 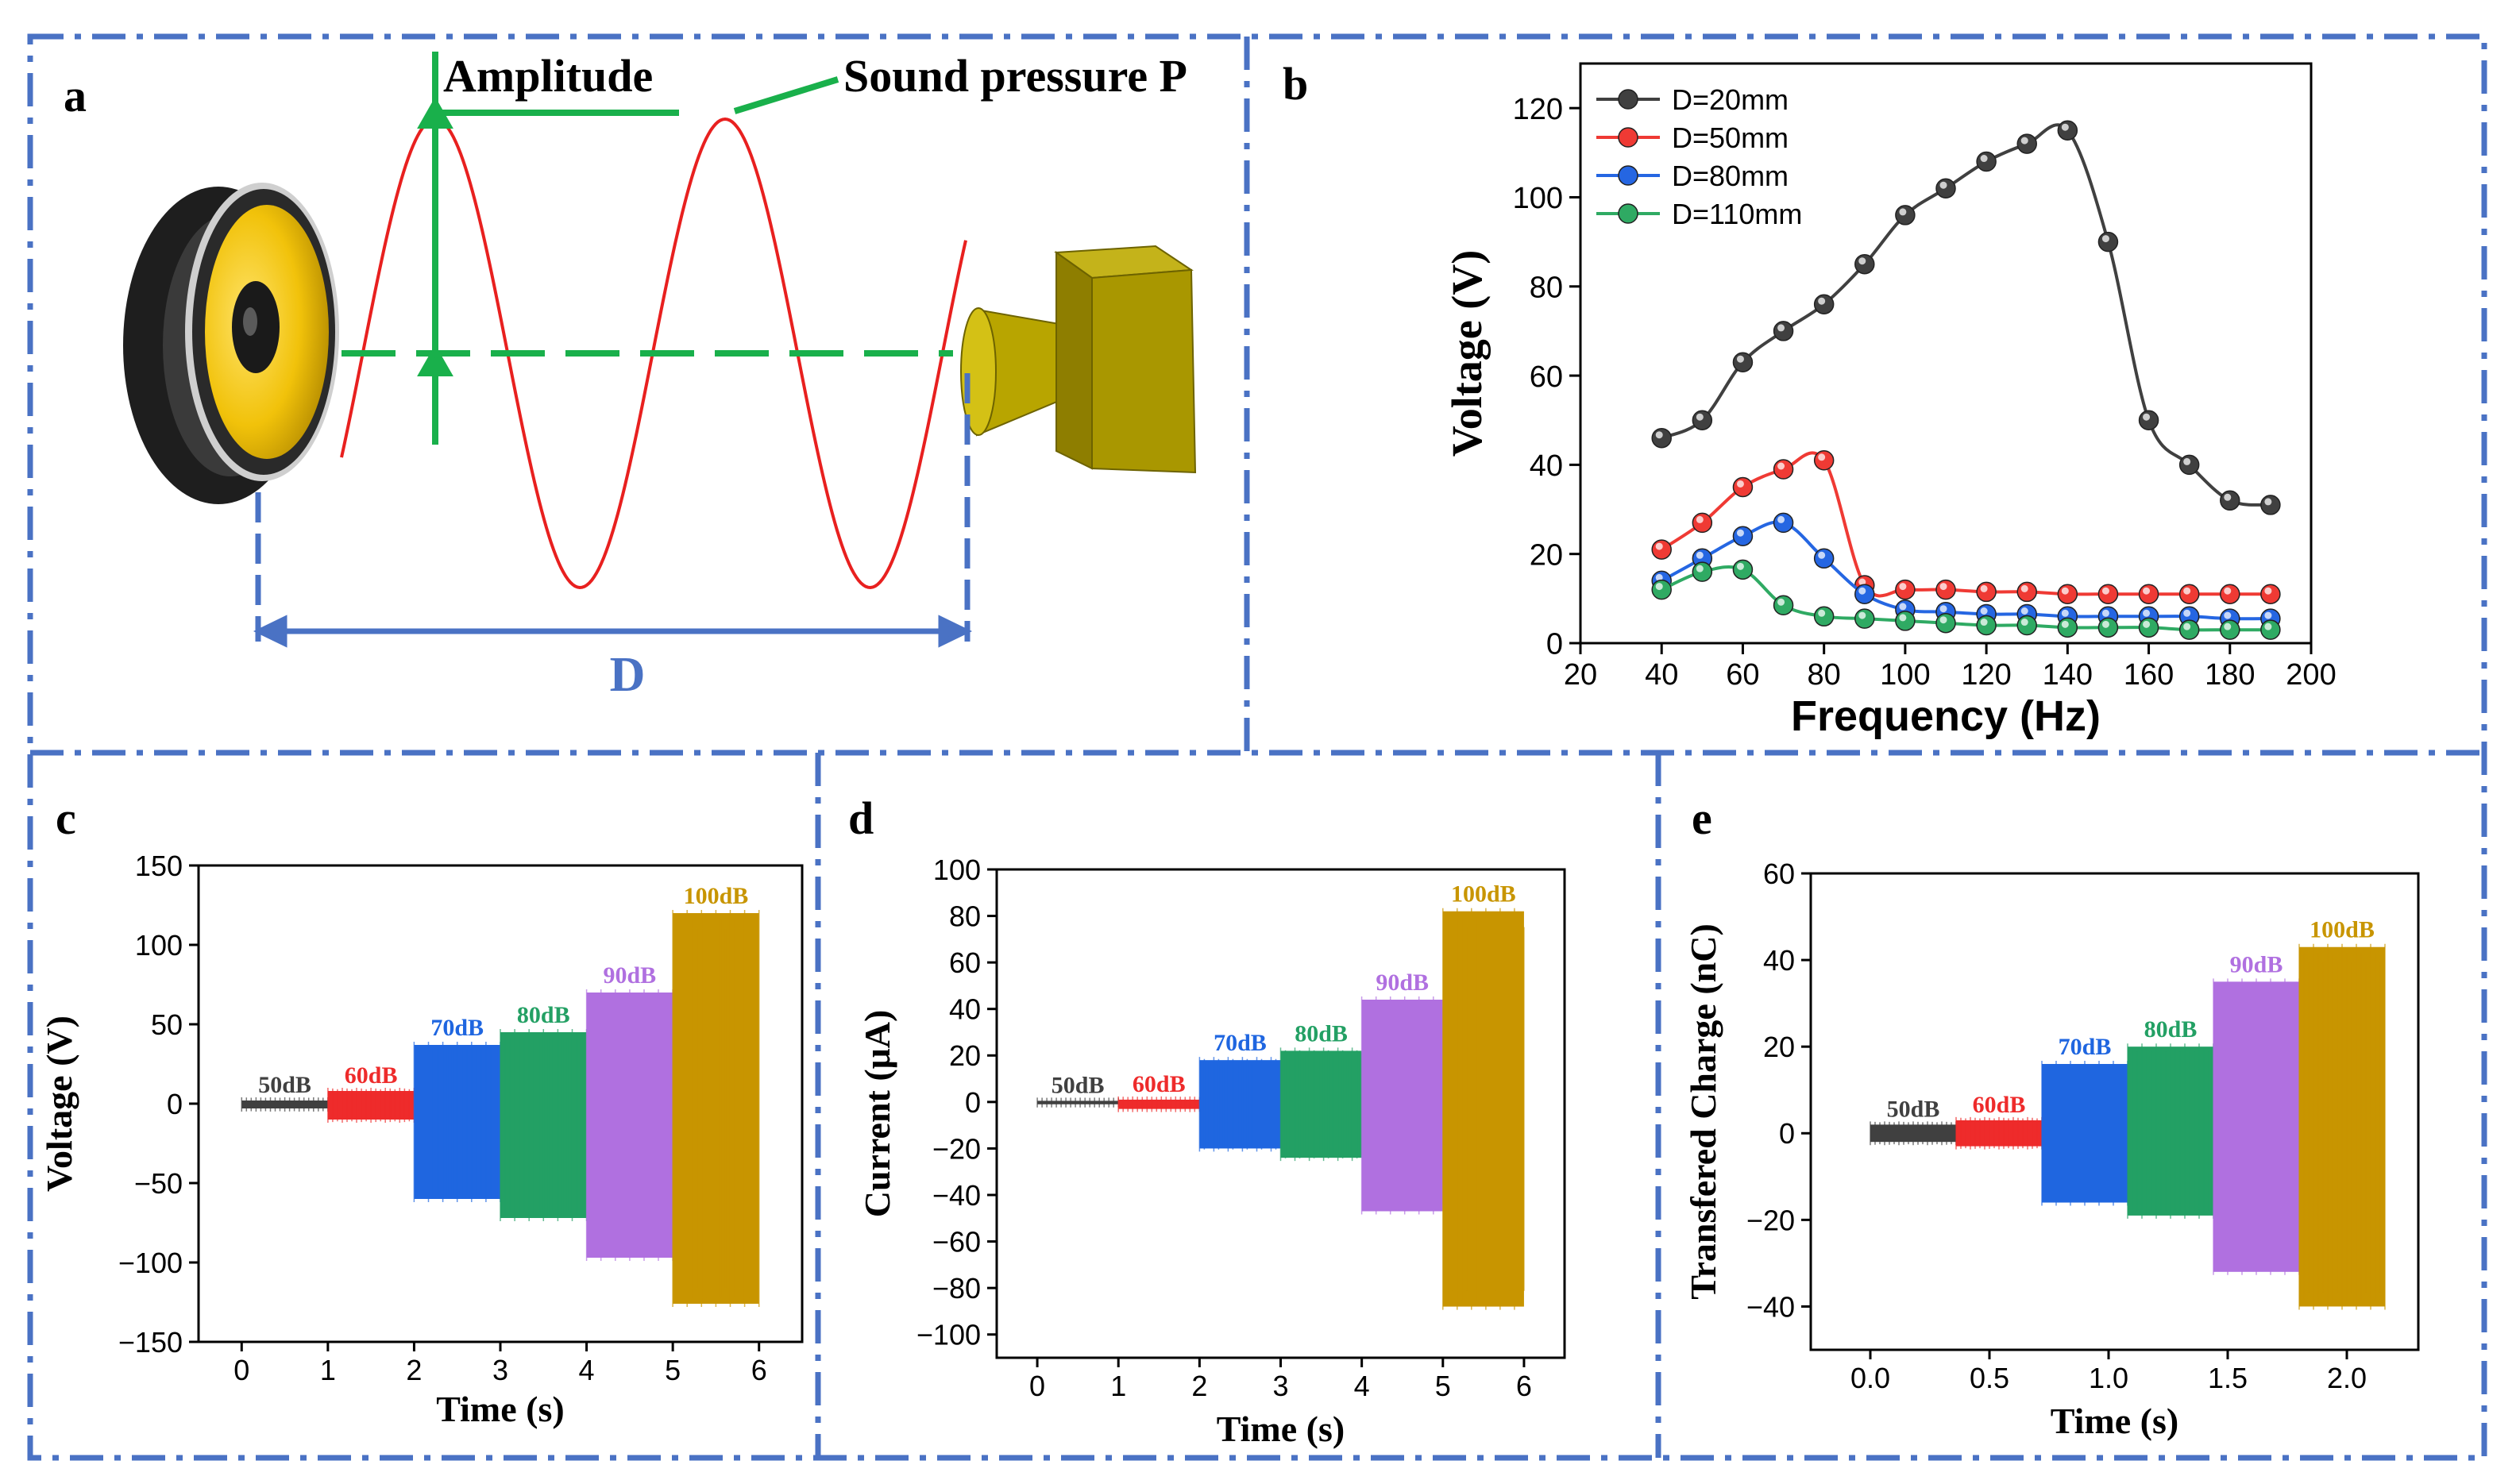 I want to click on x-tick-label: 3, so click(x=1280, y=1386).